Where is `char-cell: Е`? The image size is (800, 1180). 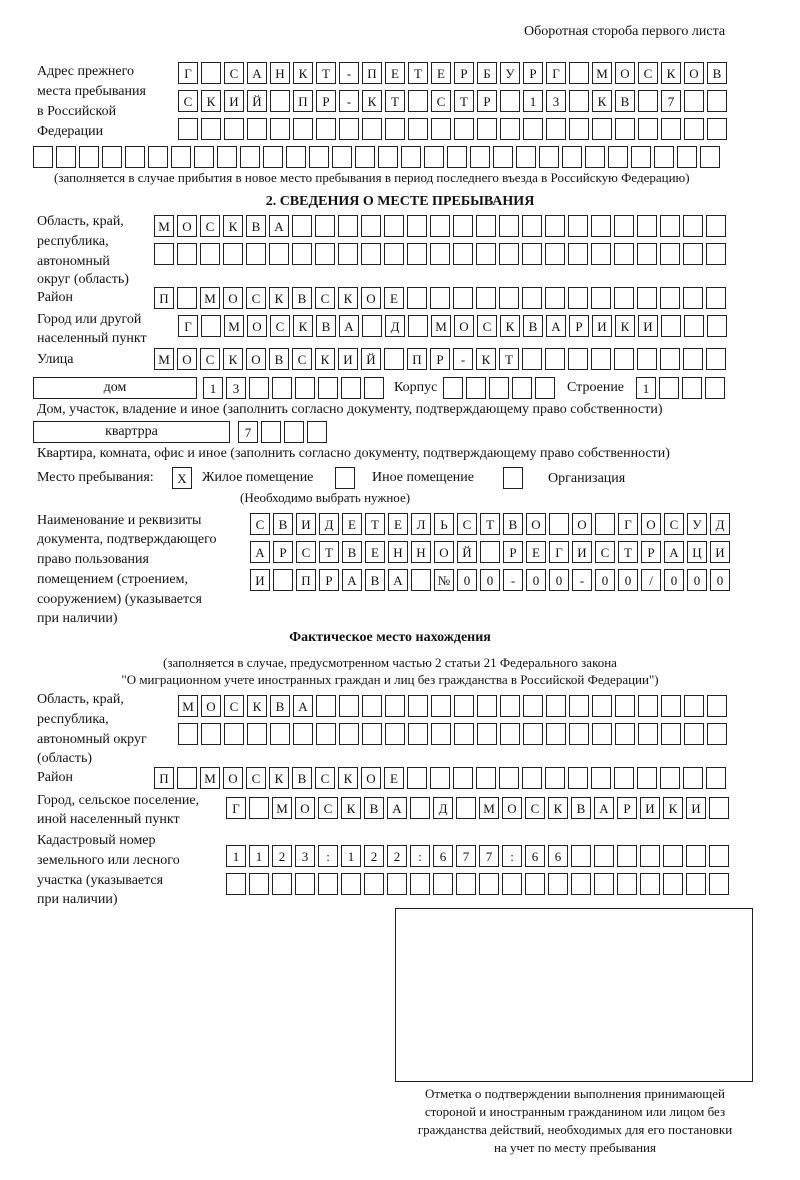
char-cell: Е is located at coordinates (536, 552).